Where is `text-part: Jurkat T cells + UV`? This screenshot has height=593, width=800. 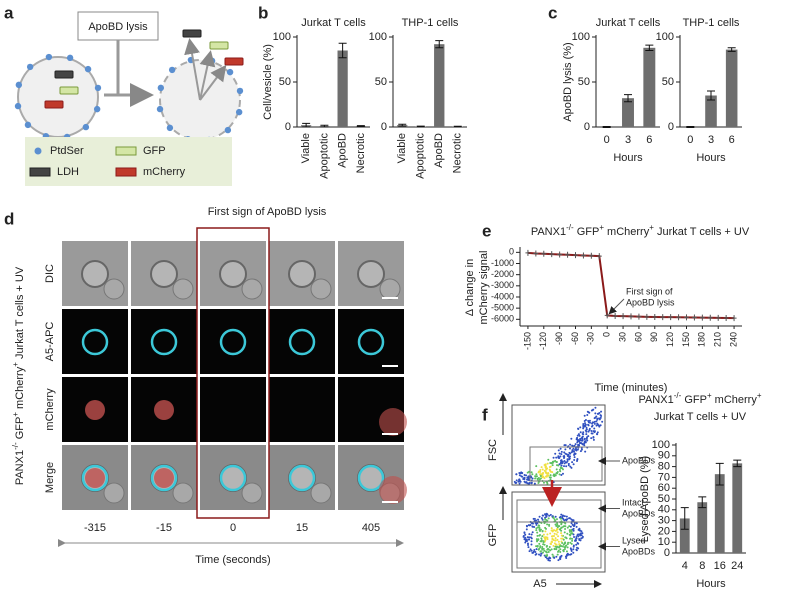
text-part: Jurkat T cells + UV is located at coordinates (20, 314).